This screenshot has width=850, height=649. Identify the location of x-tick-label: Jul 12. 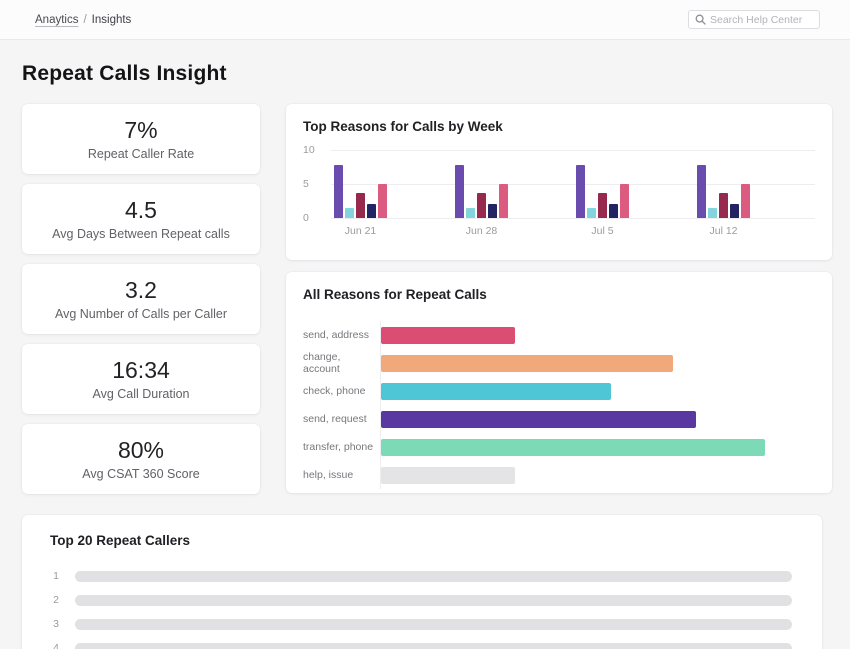
(754, 231).